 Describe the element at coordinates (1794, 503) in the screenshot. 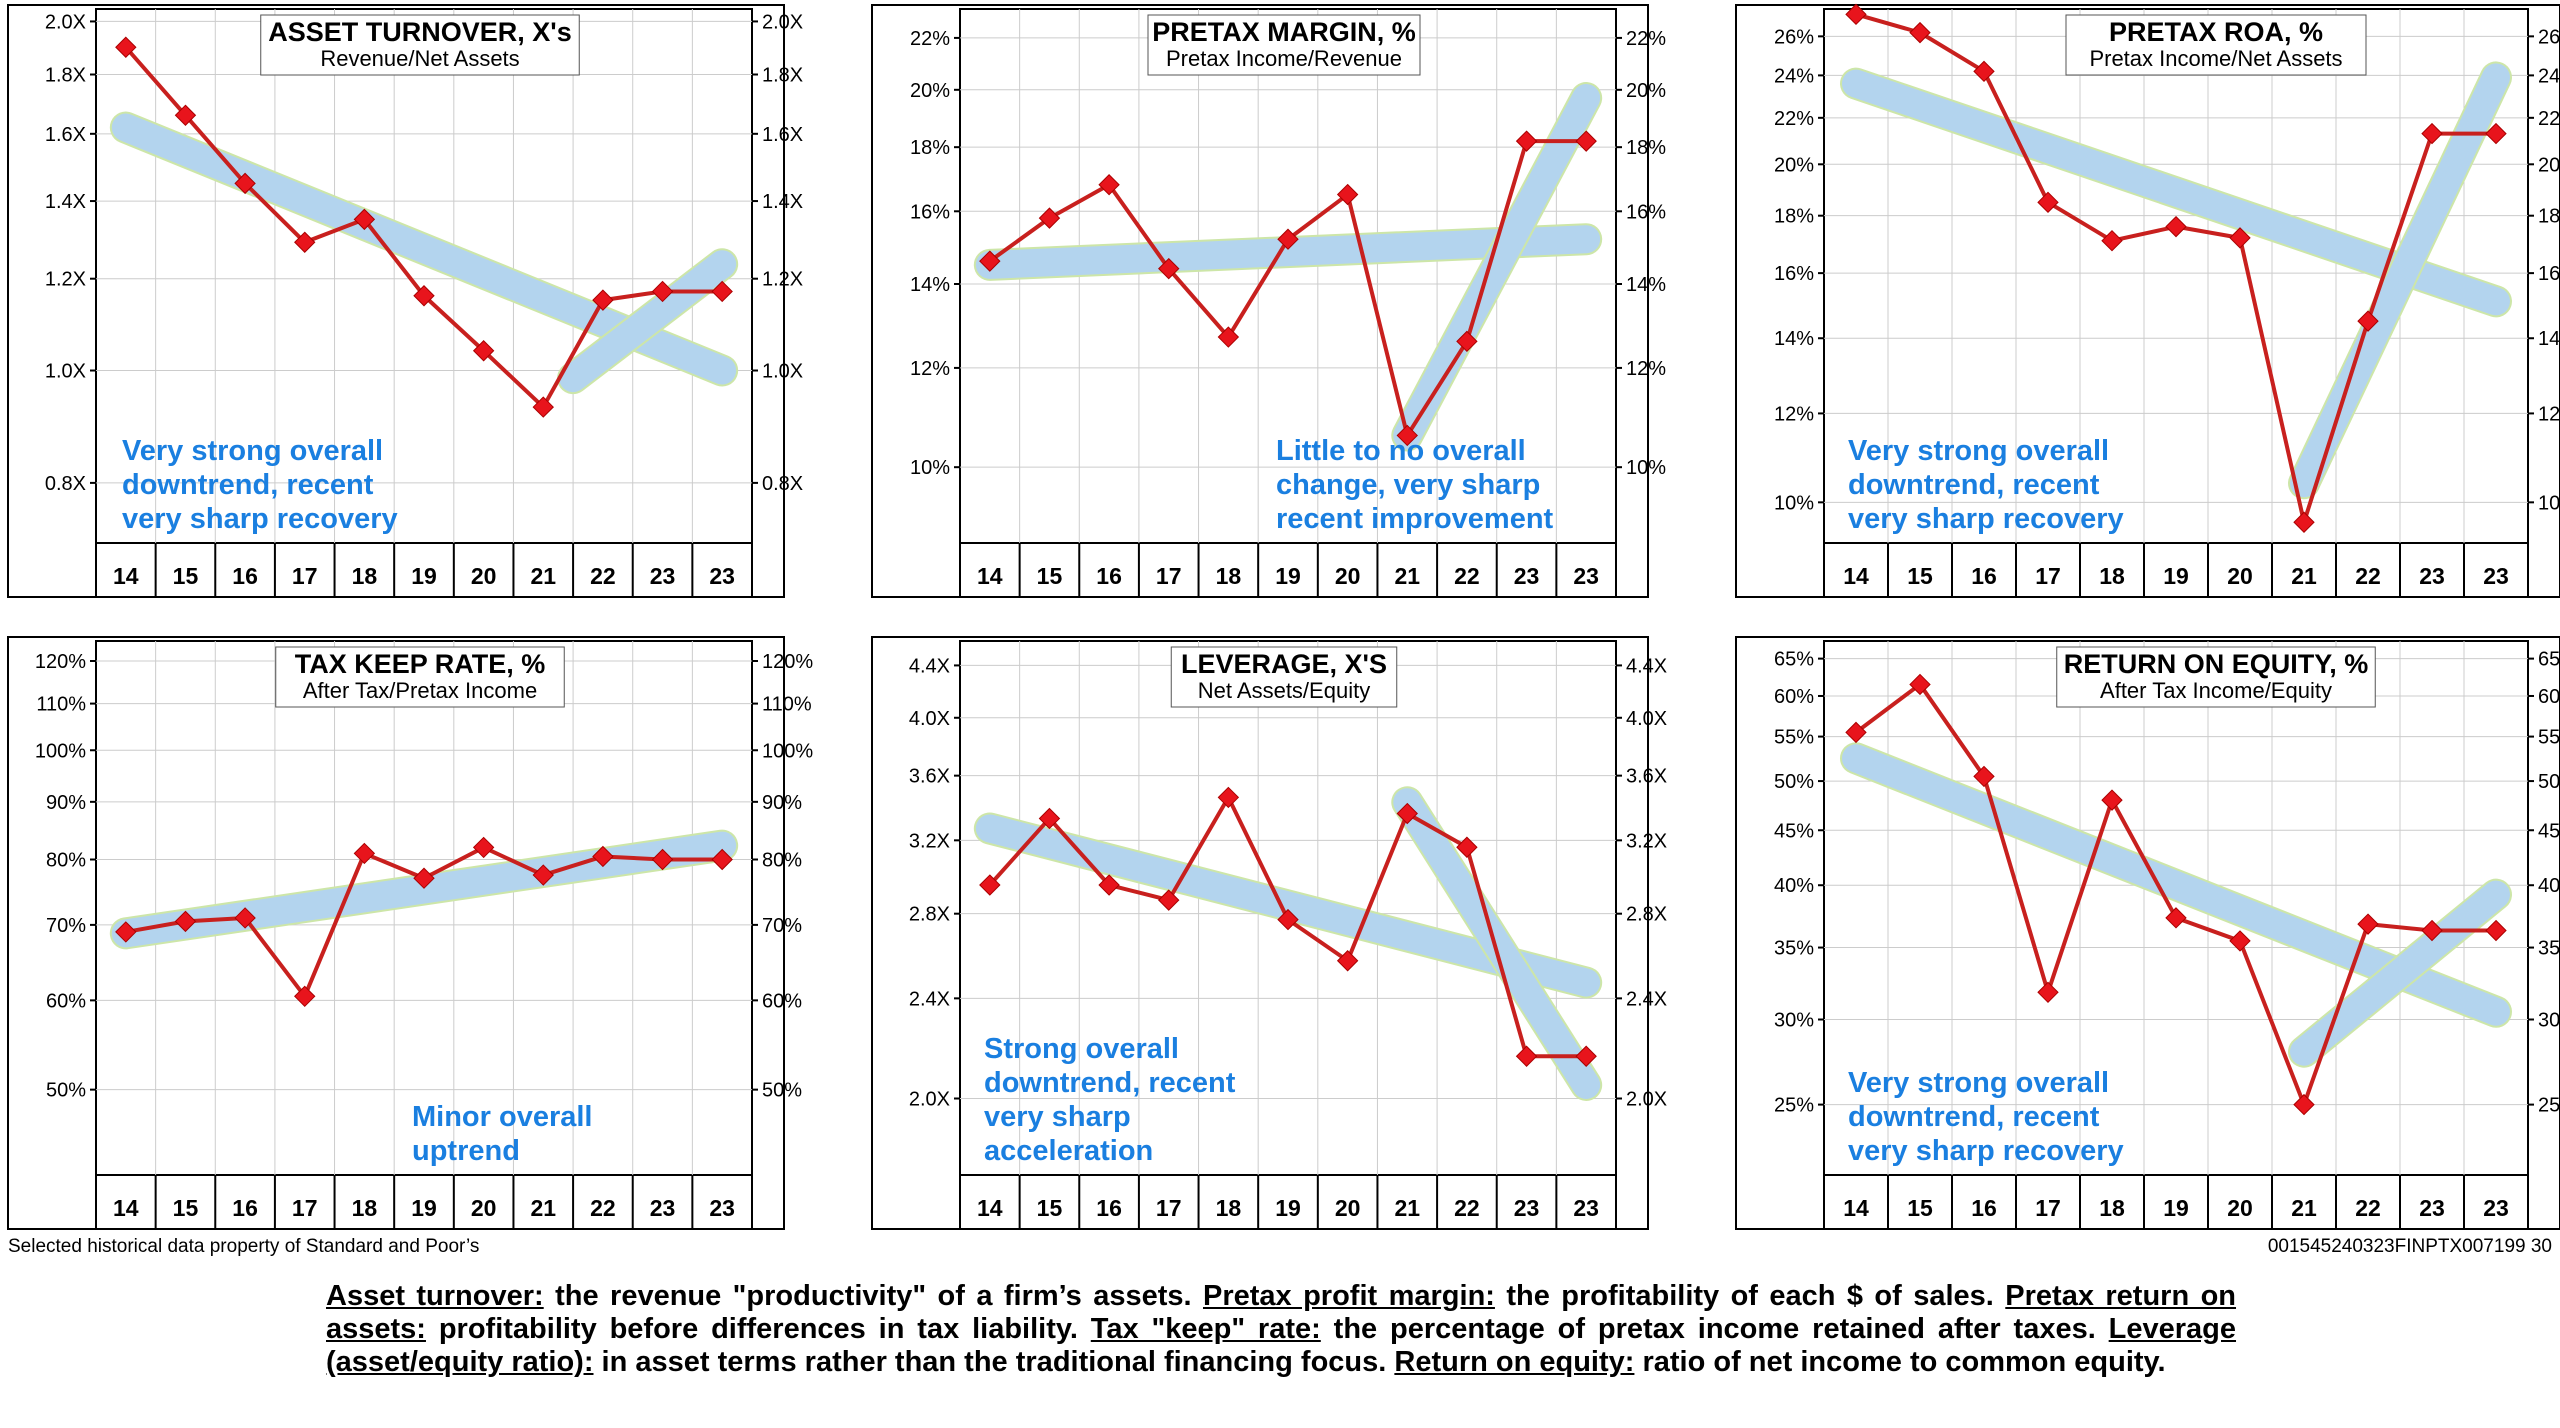

I see `y-tick-label-left: 10%` at that location.